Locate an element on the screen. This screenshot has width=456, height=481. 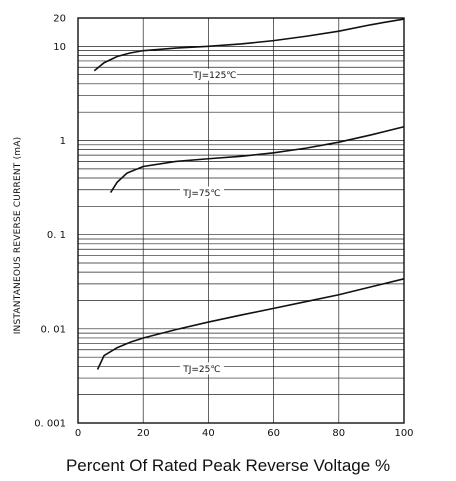
y-tick-label: 0. 001 is located at coordinates (50, 424).